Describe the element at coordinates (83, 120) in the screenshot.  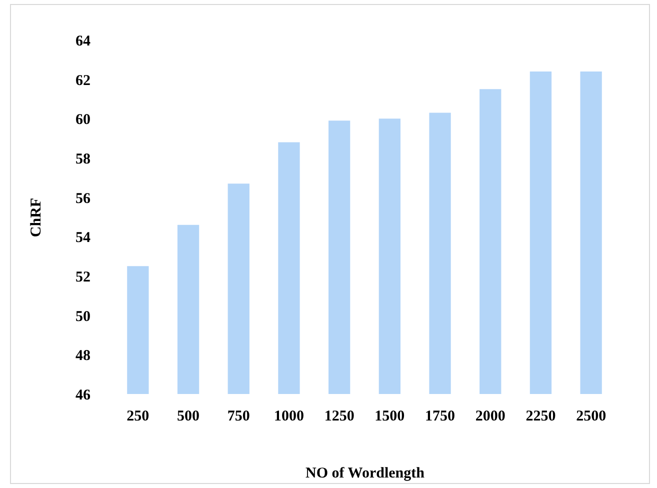
I see `y-tick-label: 60` at that location.